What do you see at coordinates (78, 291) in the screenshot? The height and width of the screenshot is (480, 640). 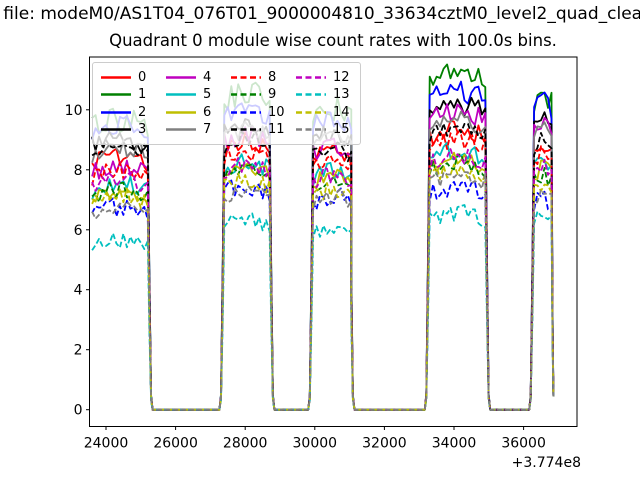 I see `y-tick-label: 4` at bounding box center [78, 291].